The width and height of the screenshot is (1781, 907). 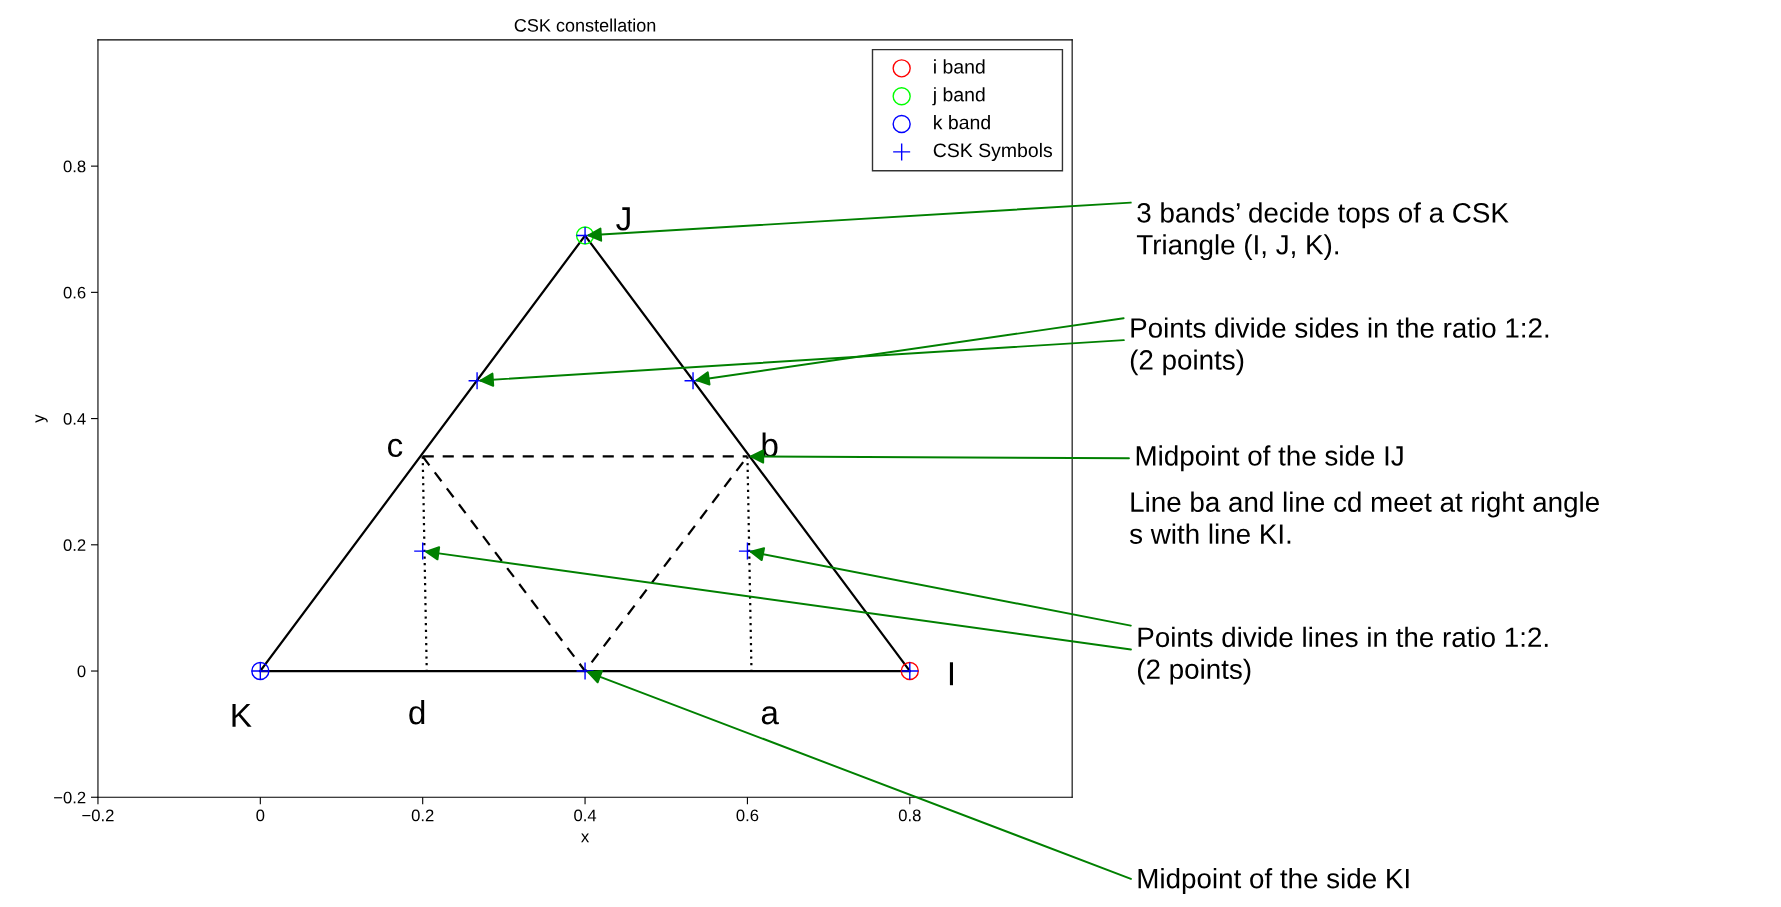 What do you see at coordinates (41, 418) in the screenshot?
I see `y-axis-title: y` at bounding box center [41, 418].